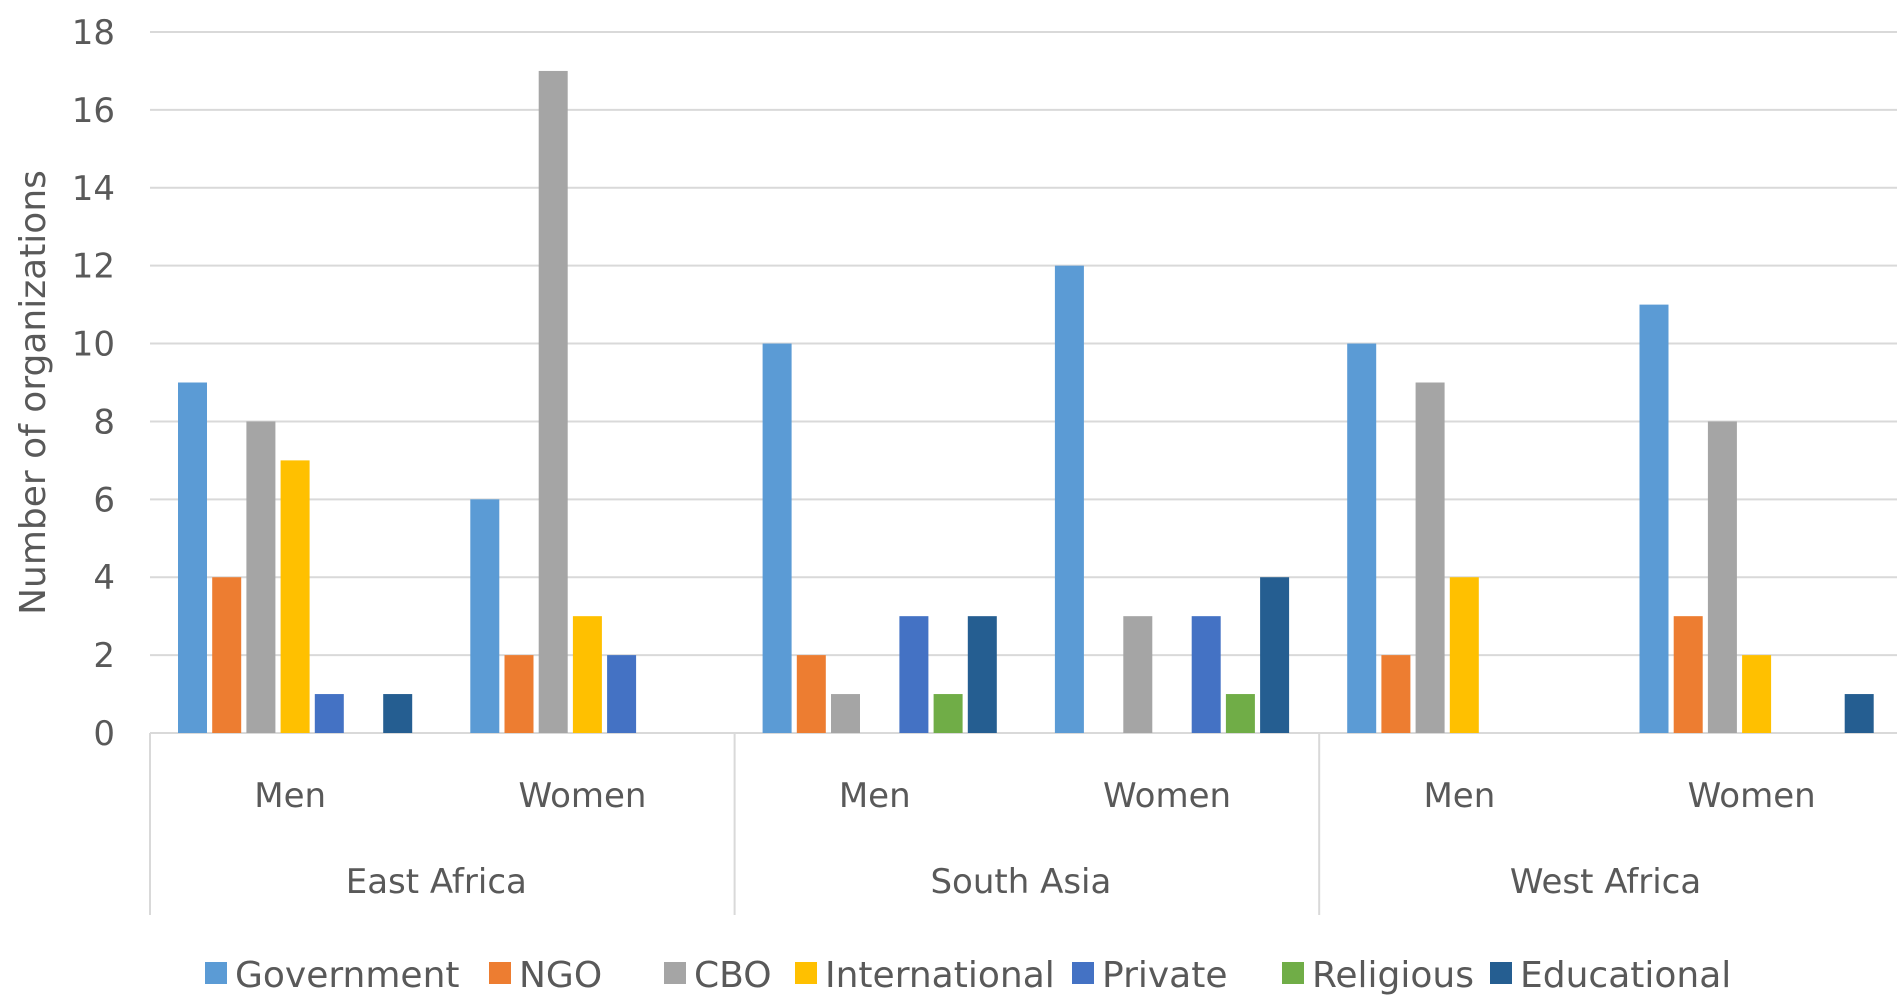 Image resolution: width=1897 pixels, height=1002 pixels. Describe the element at coordinates (436, 882) in the screenshot. I see `group-label: East Africa` at that location.